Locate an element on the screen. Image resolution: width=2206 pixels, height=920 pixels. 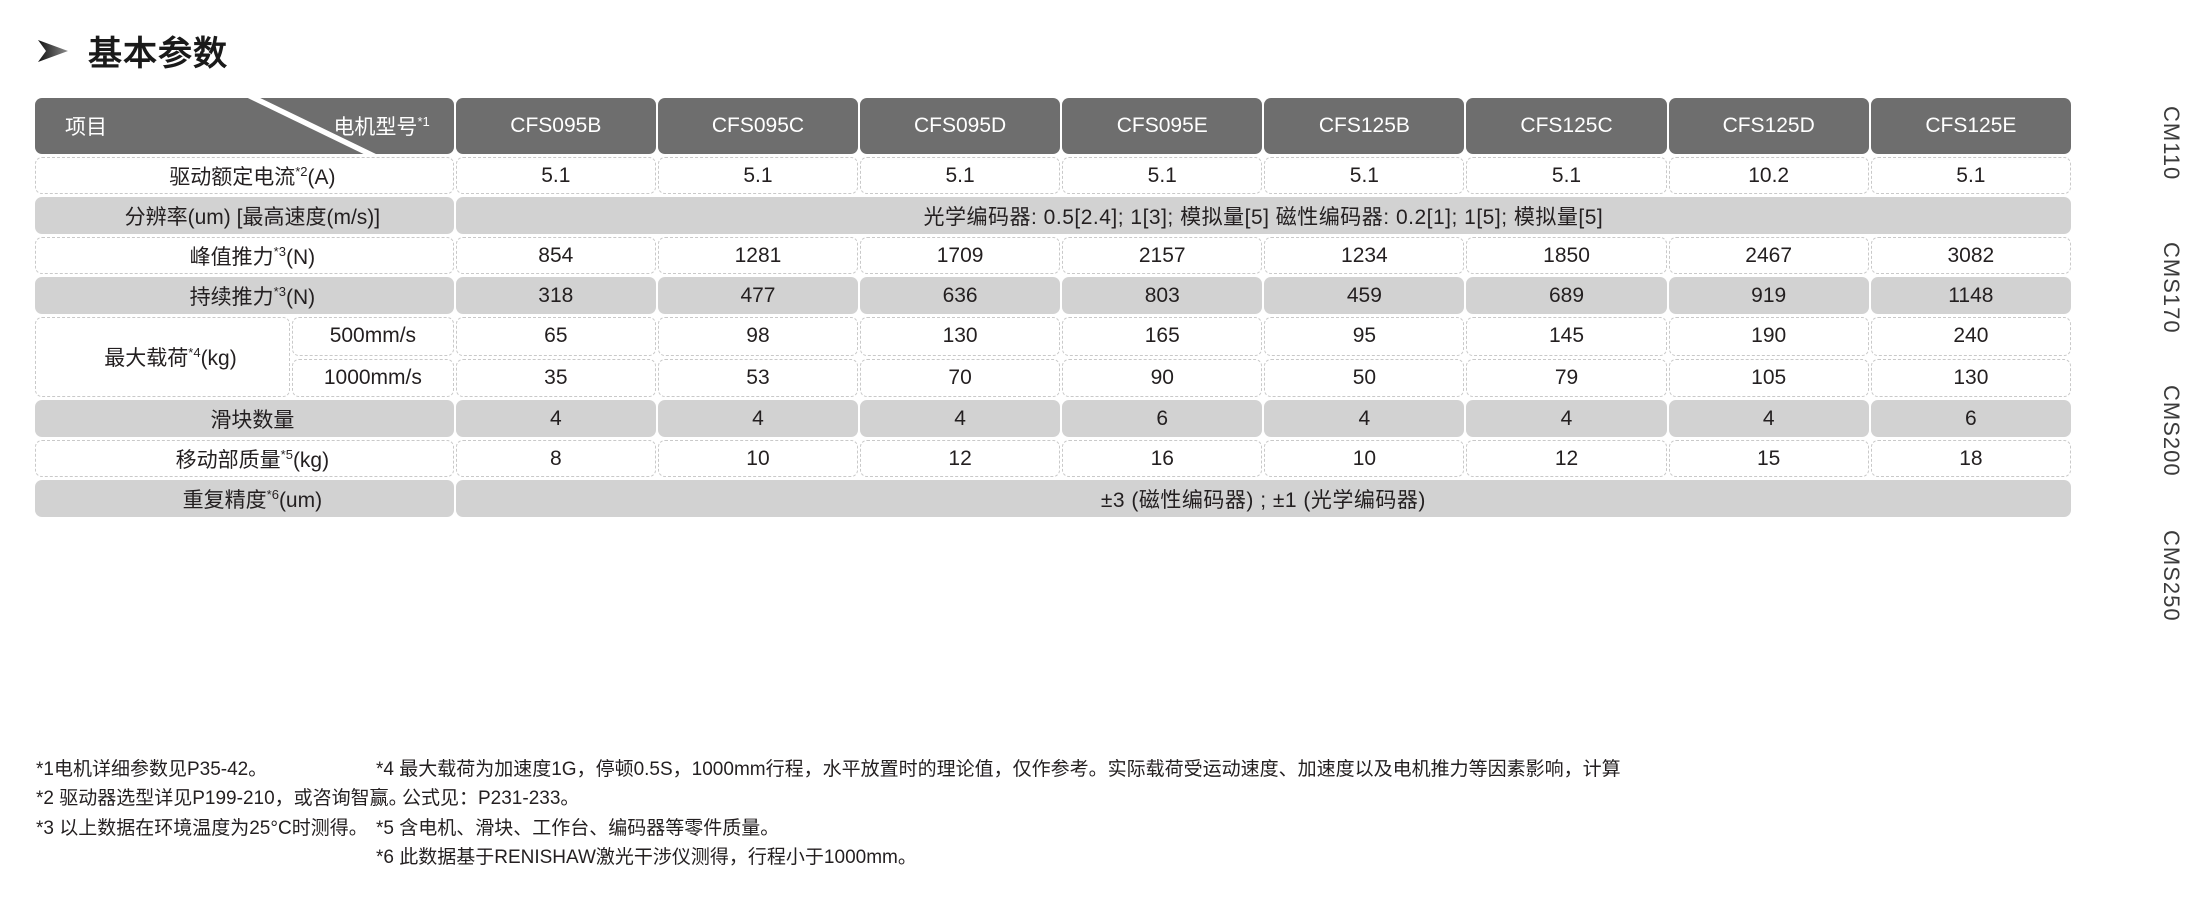
side-tab-strip: CM110 CMS170 CMS200 CMS250 is located at coordinates (2146, 460).